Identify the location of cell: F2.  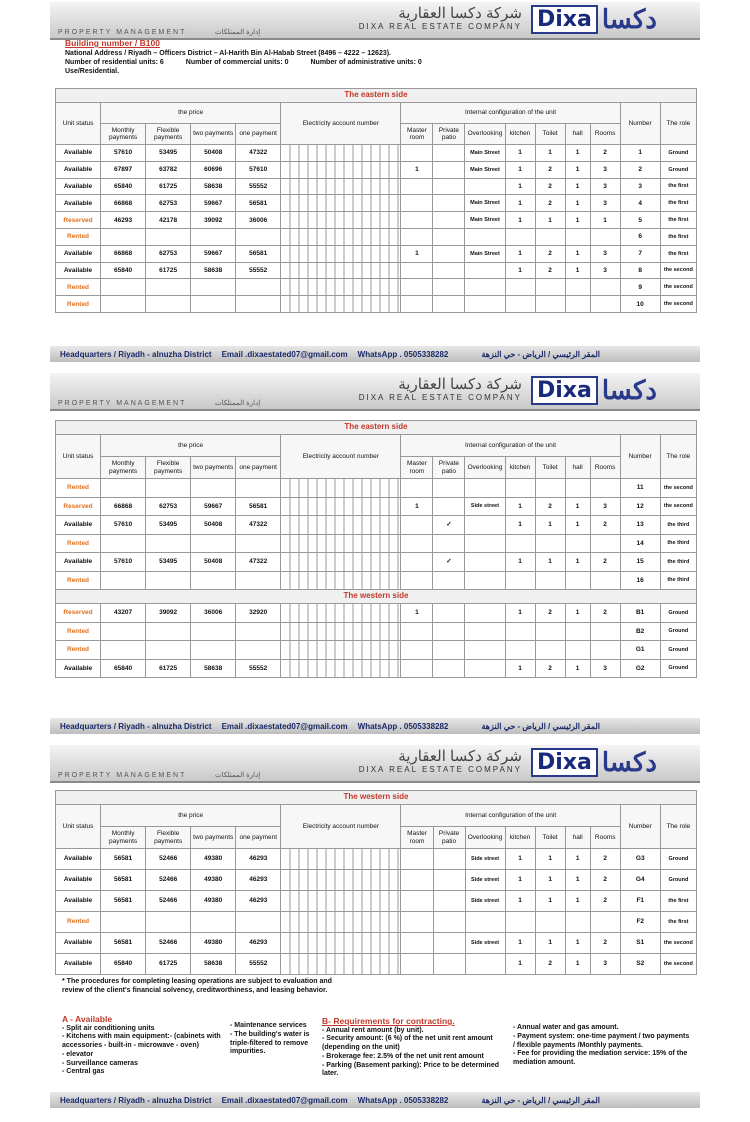
(640, 922).